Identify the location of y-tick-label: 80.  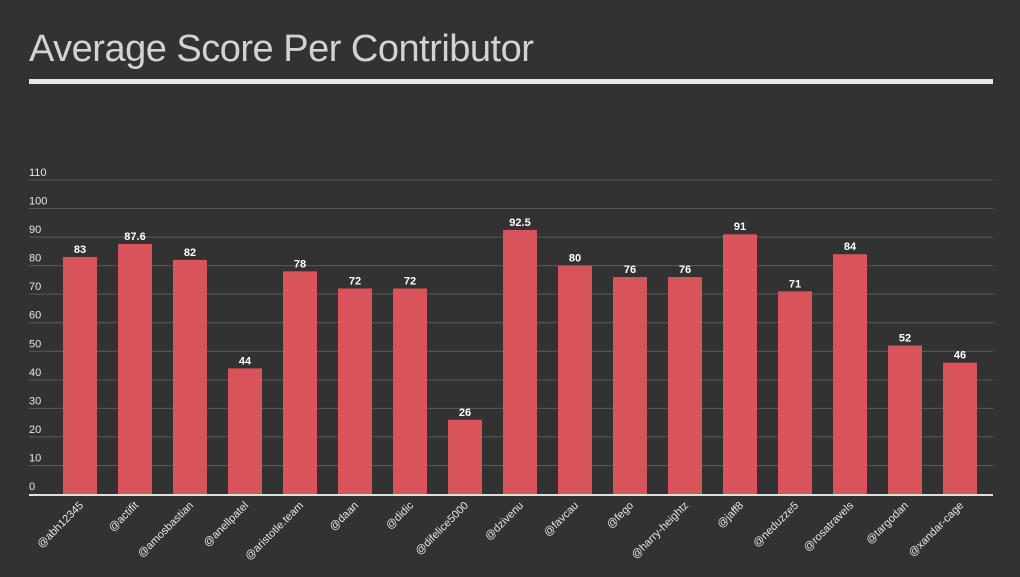
(35, 259).